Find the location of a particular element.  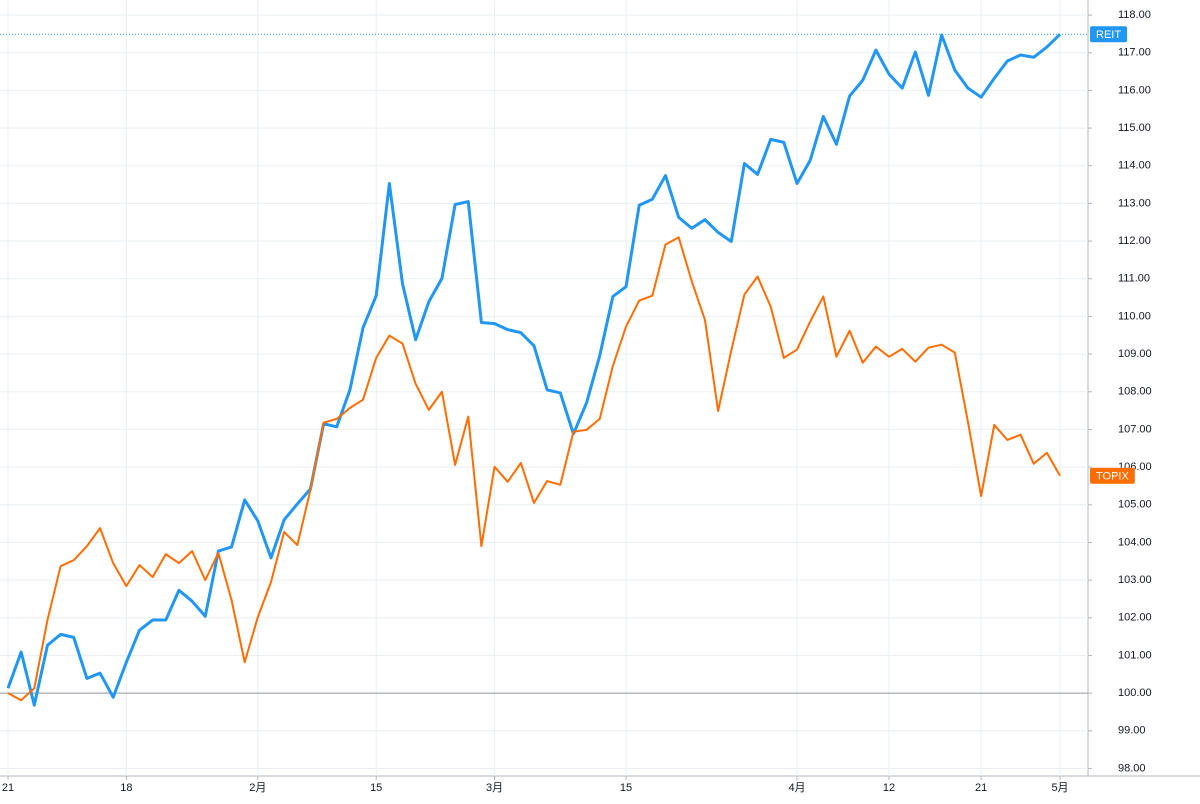

y-tick-label: 117.00 is located at coordinates (1134, 53).